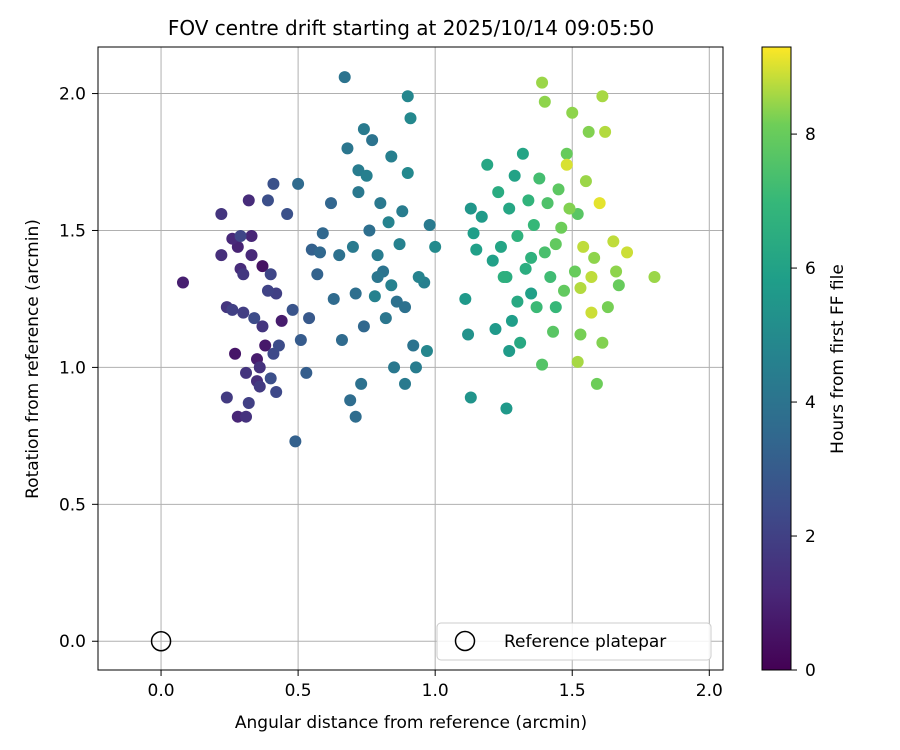 Image resolution: width=900 pixels, height=750 pixels. I want to click on x-tick-label: 2.0, so click(709, 691).